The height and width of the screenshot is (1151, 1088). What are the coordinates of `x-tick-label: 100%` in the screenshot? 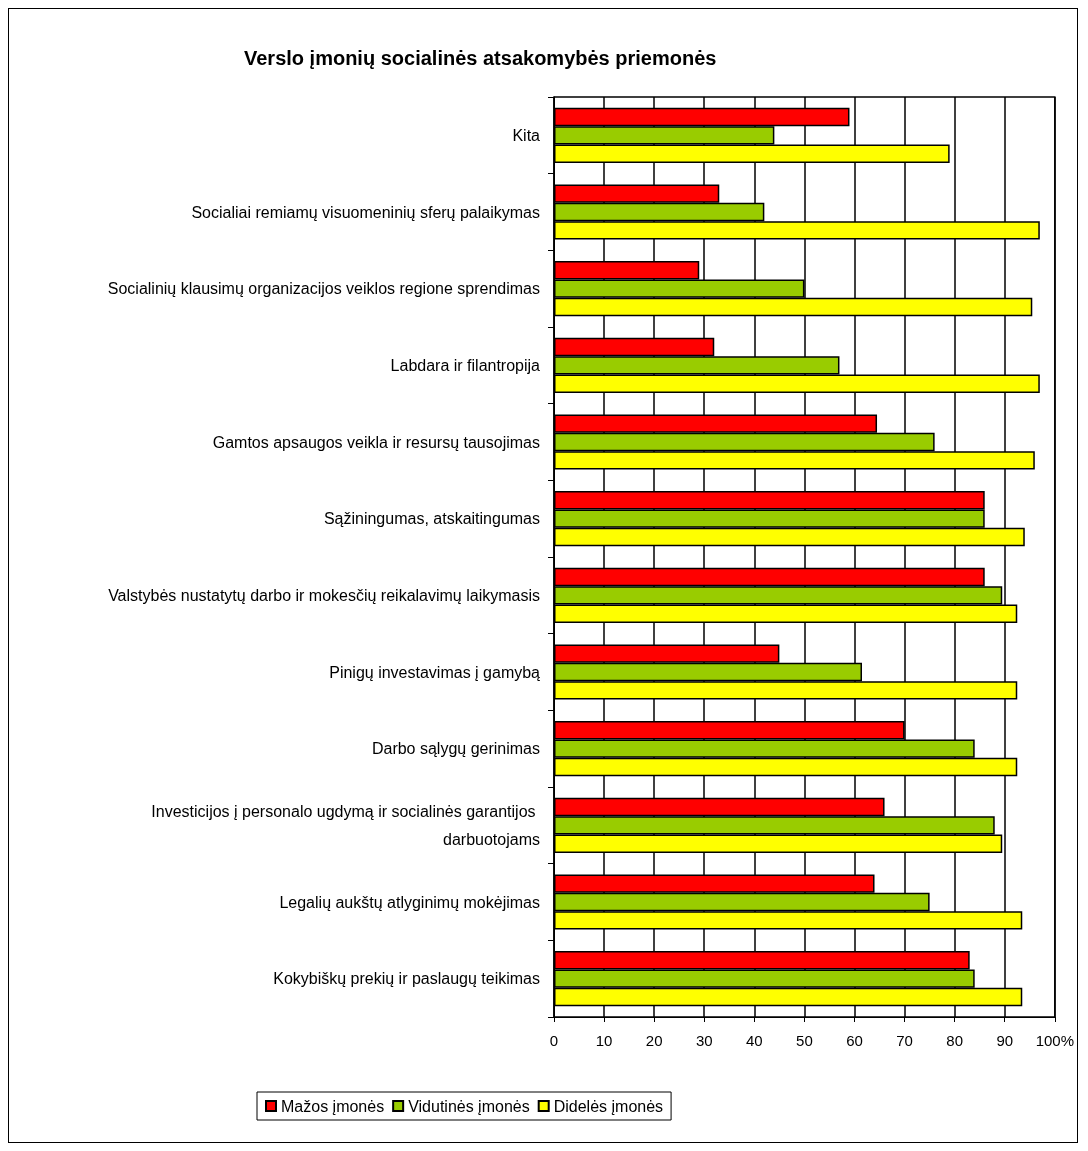 It's located at (1055, 1040).